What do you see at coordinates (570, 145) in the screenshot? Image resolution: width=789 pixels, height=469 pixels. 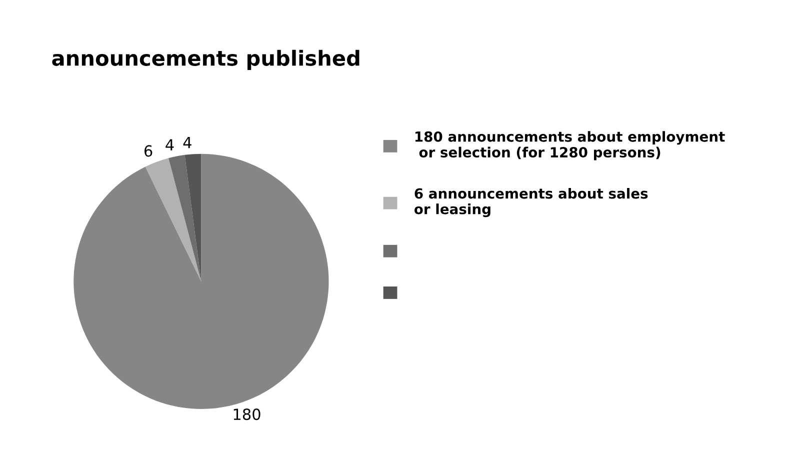 I see `legend-label: 180 announcements about employment or selection (for 1280 persons)` at bounding box center [570, 145].